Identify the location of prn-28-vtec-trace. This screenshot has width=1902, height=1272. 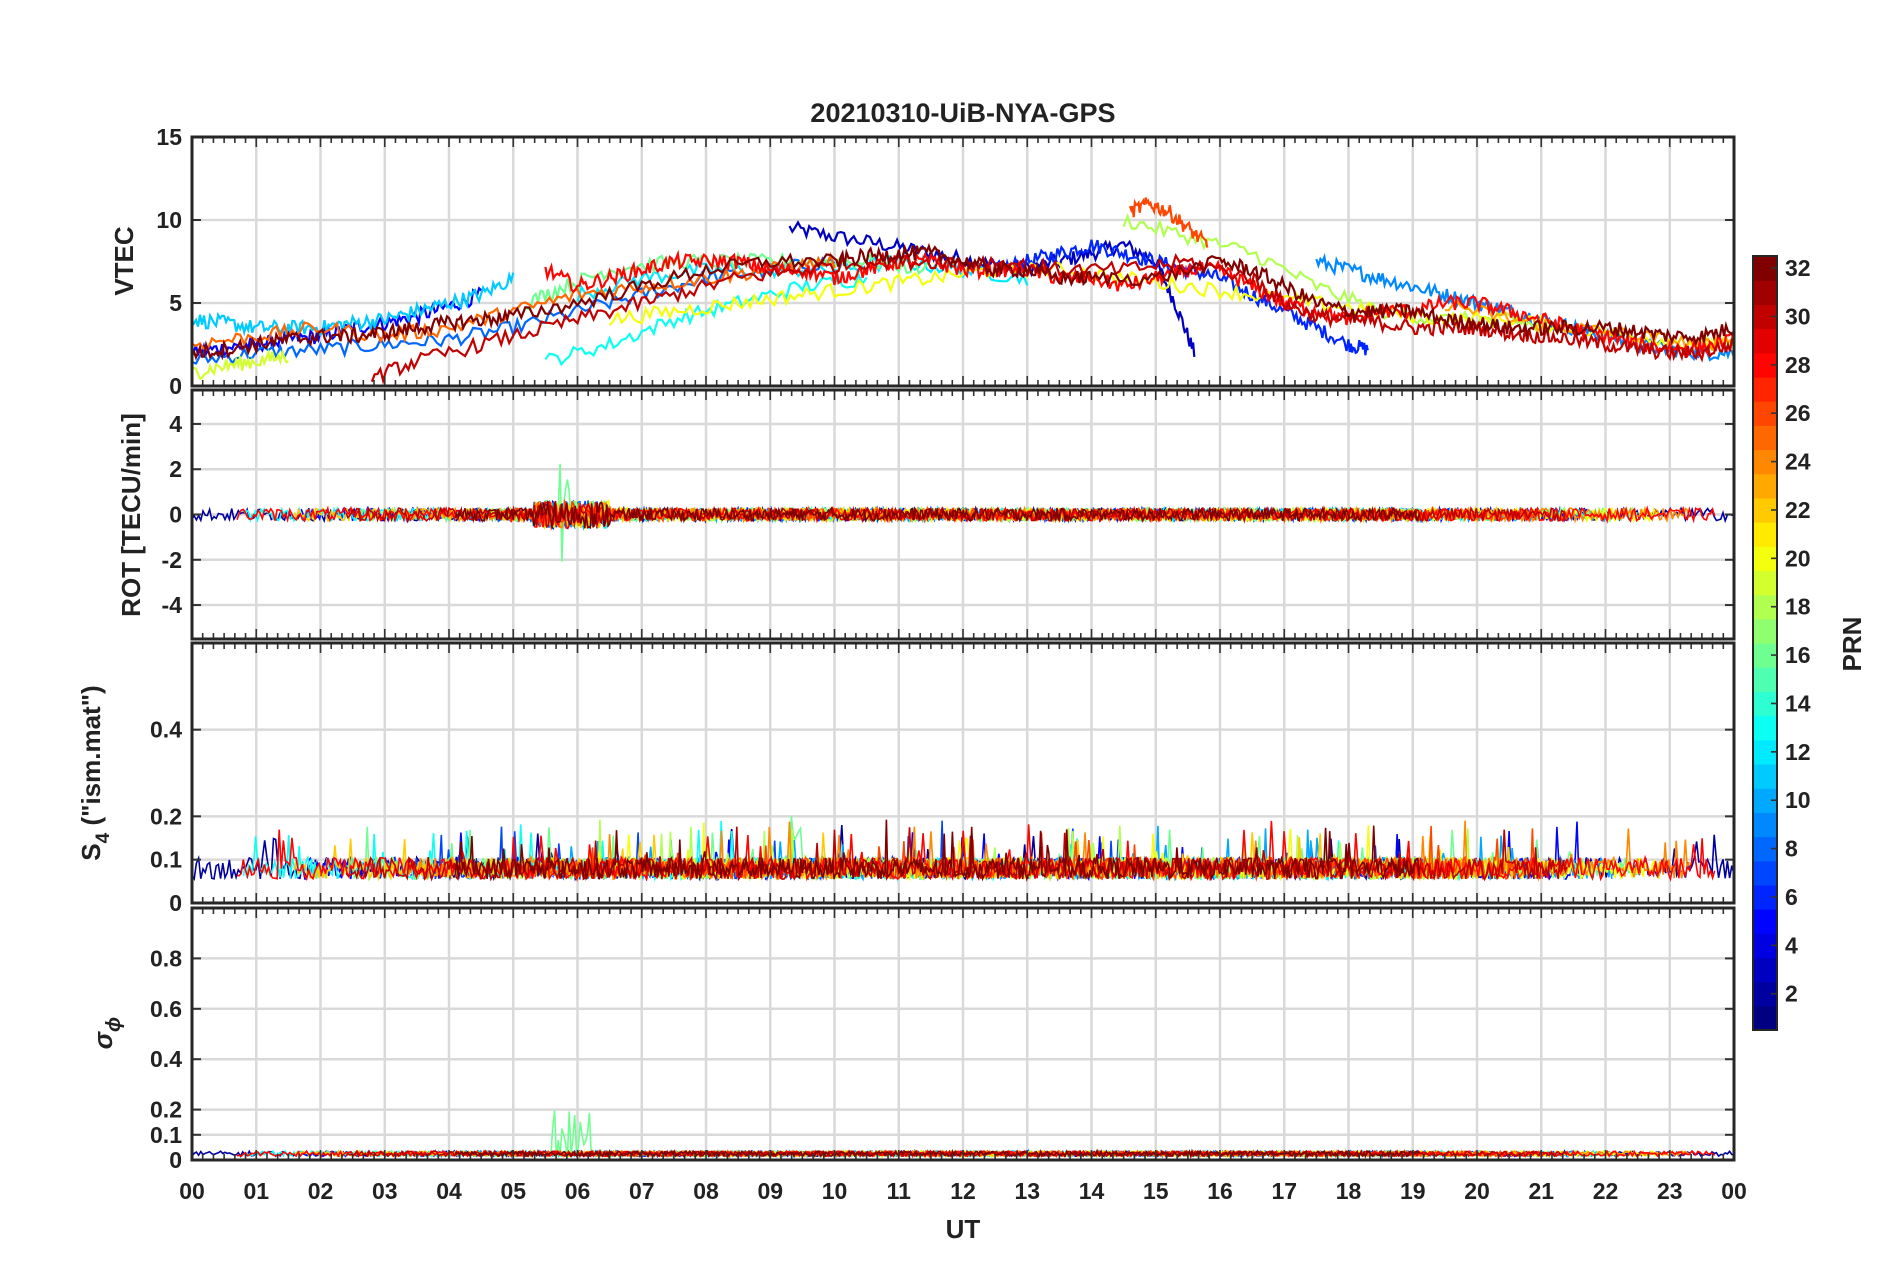
(1139, 304).